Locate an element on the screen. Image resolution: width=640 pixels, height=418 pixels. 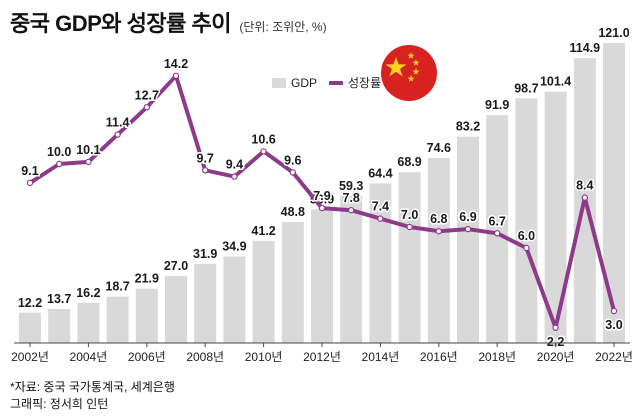
gdp-value-label: 16.2 is located at coordinates (88, 293).